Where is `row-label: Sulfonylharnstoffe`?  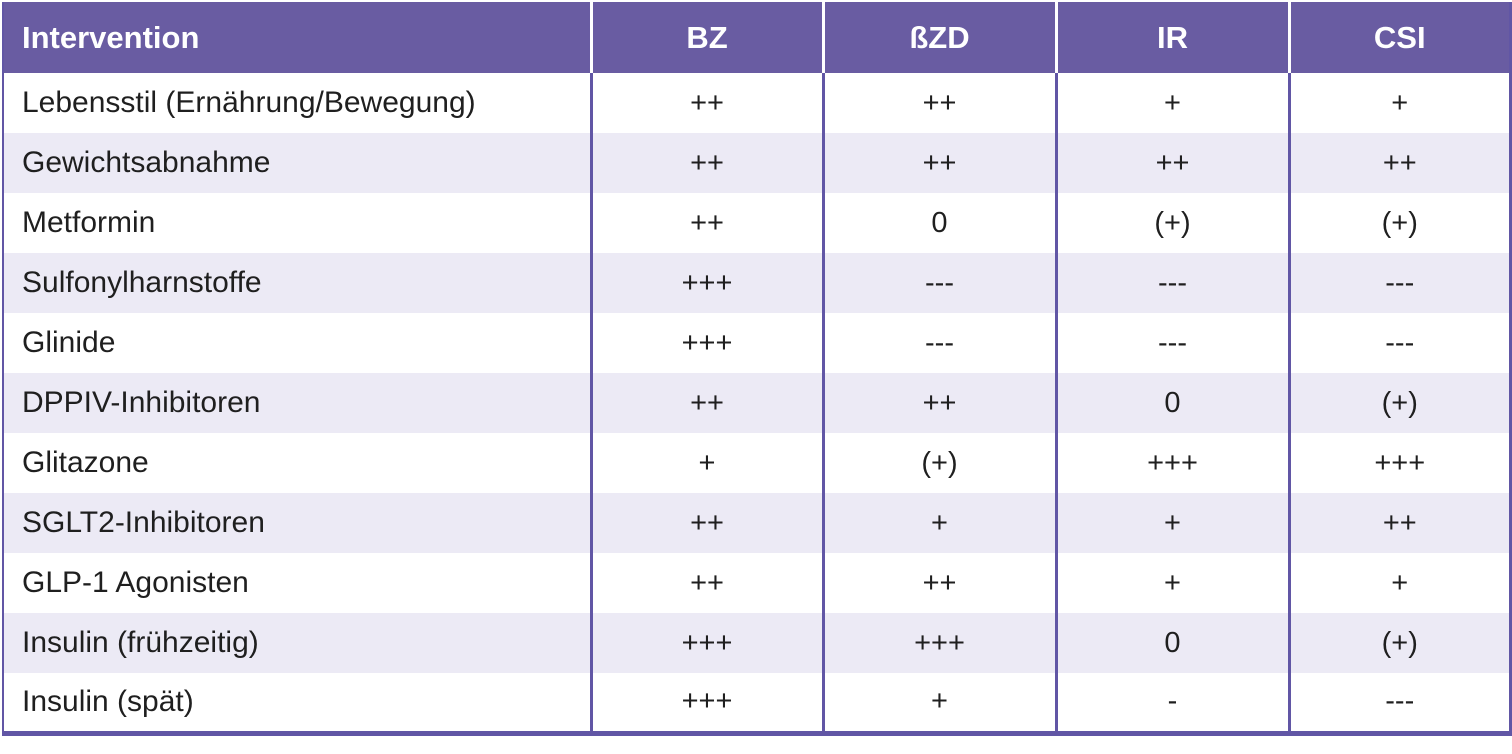
row-label: Sulfonylharnstoffe is located at coordinates (297, 283).